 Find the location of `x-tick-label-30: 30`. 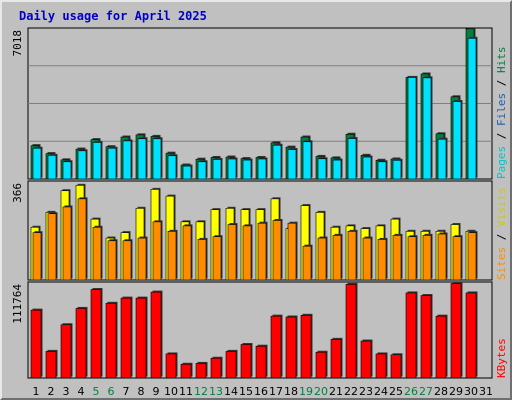

x-tick-label-30: 30 is located at coordinates (471, 391).